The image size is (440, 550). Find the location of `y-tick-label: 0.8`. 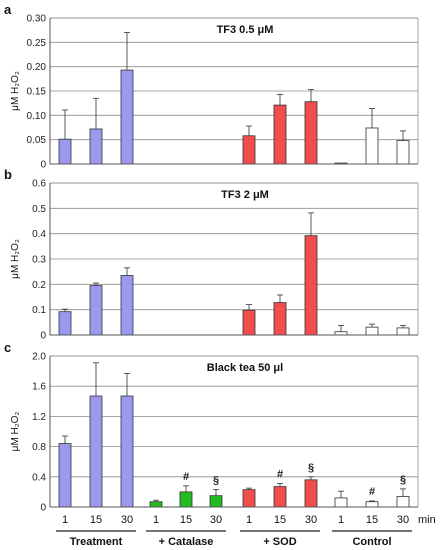

y-tick-label: 0.8 is located at coordinates (39, 447).